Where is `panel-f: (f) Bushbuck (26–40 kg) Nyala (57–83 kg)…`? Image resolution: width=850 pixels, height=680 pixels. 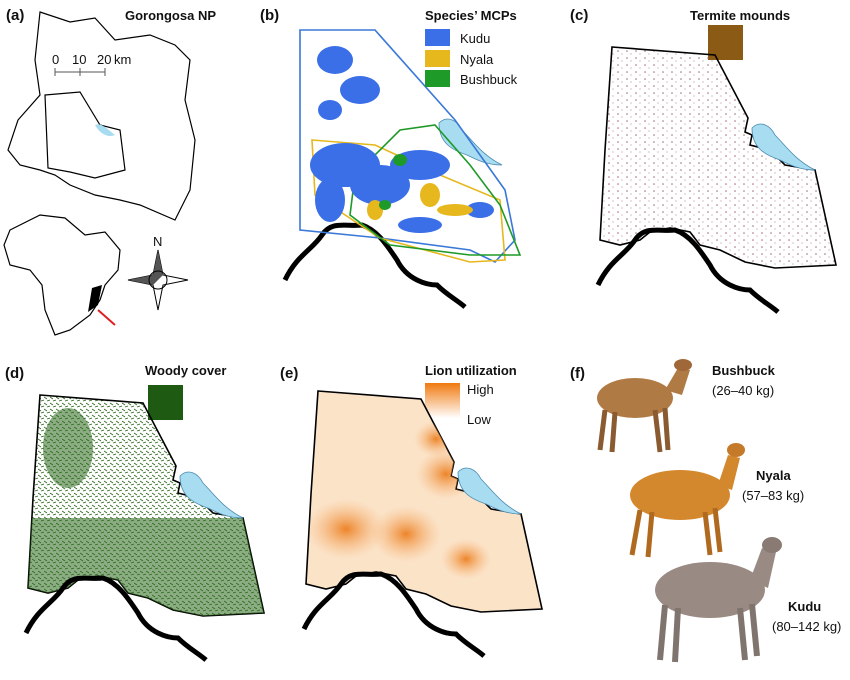 panel-f: (f) Bushbuck (26–40 kg) Nyala (57–83 kg)… is located at coordinates (705, 511).